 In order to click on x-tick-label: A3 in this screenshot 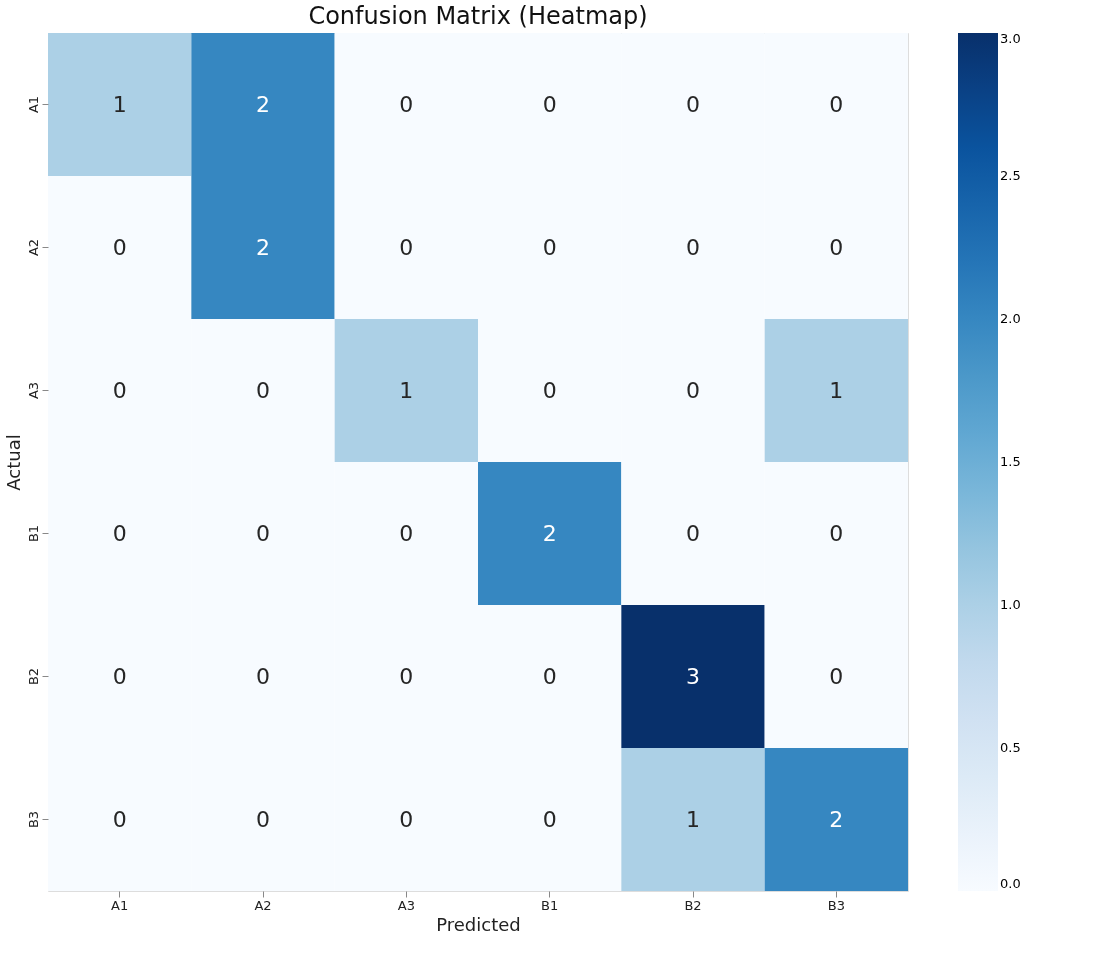, I will do `click(406, 905)`.